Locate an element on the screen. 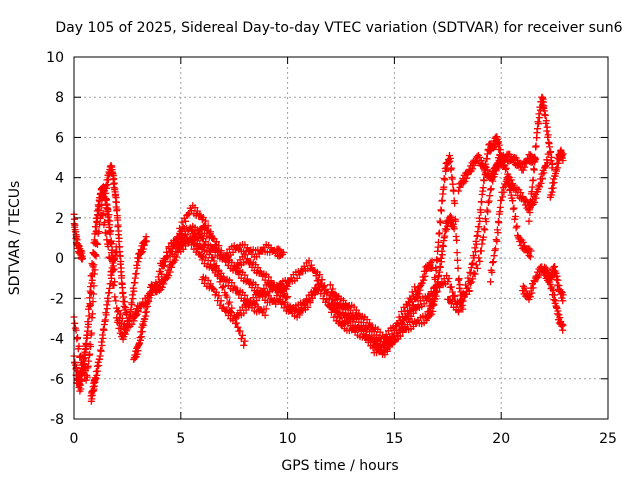 This screenshot has width=640, height=480. y-tick-label: 4 is located at coordinates (59, 179).